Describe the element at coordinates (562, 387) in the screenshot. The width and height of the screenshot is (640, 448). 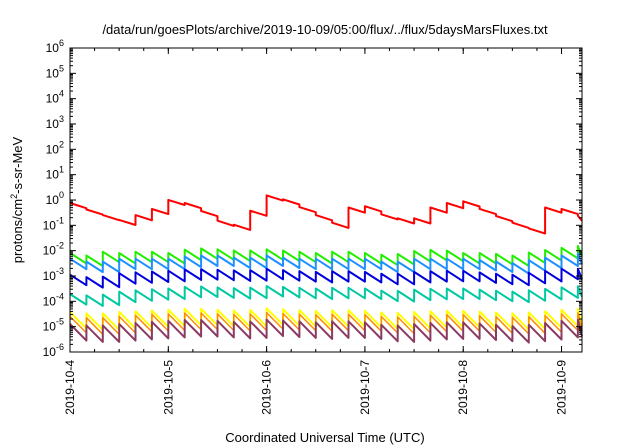
I see `x-tick-label: 2019-10-9` at that location.